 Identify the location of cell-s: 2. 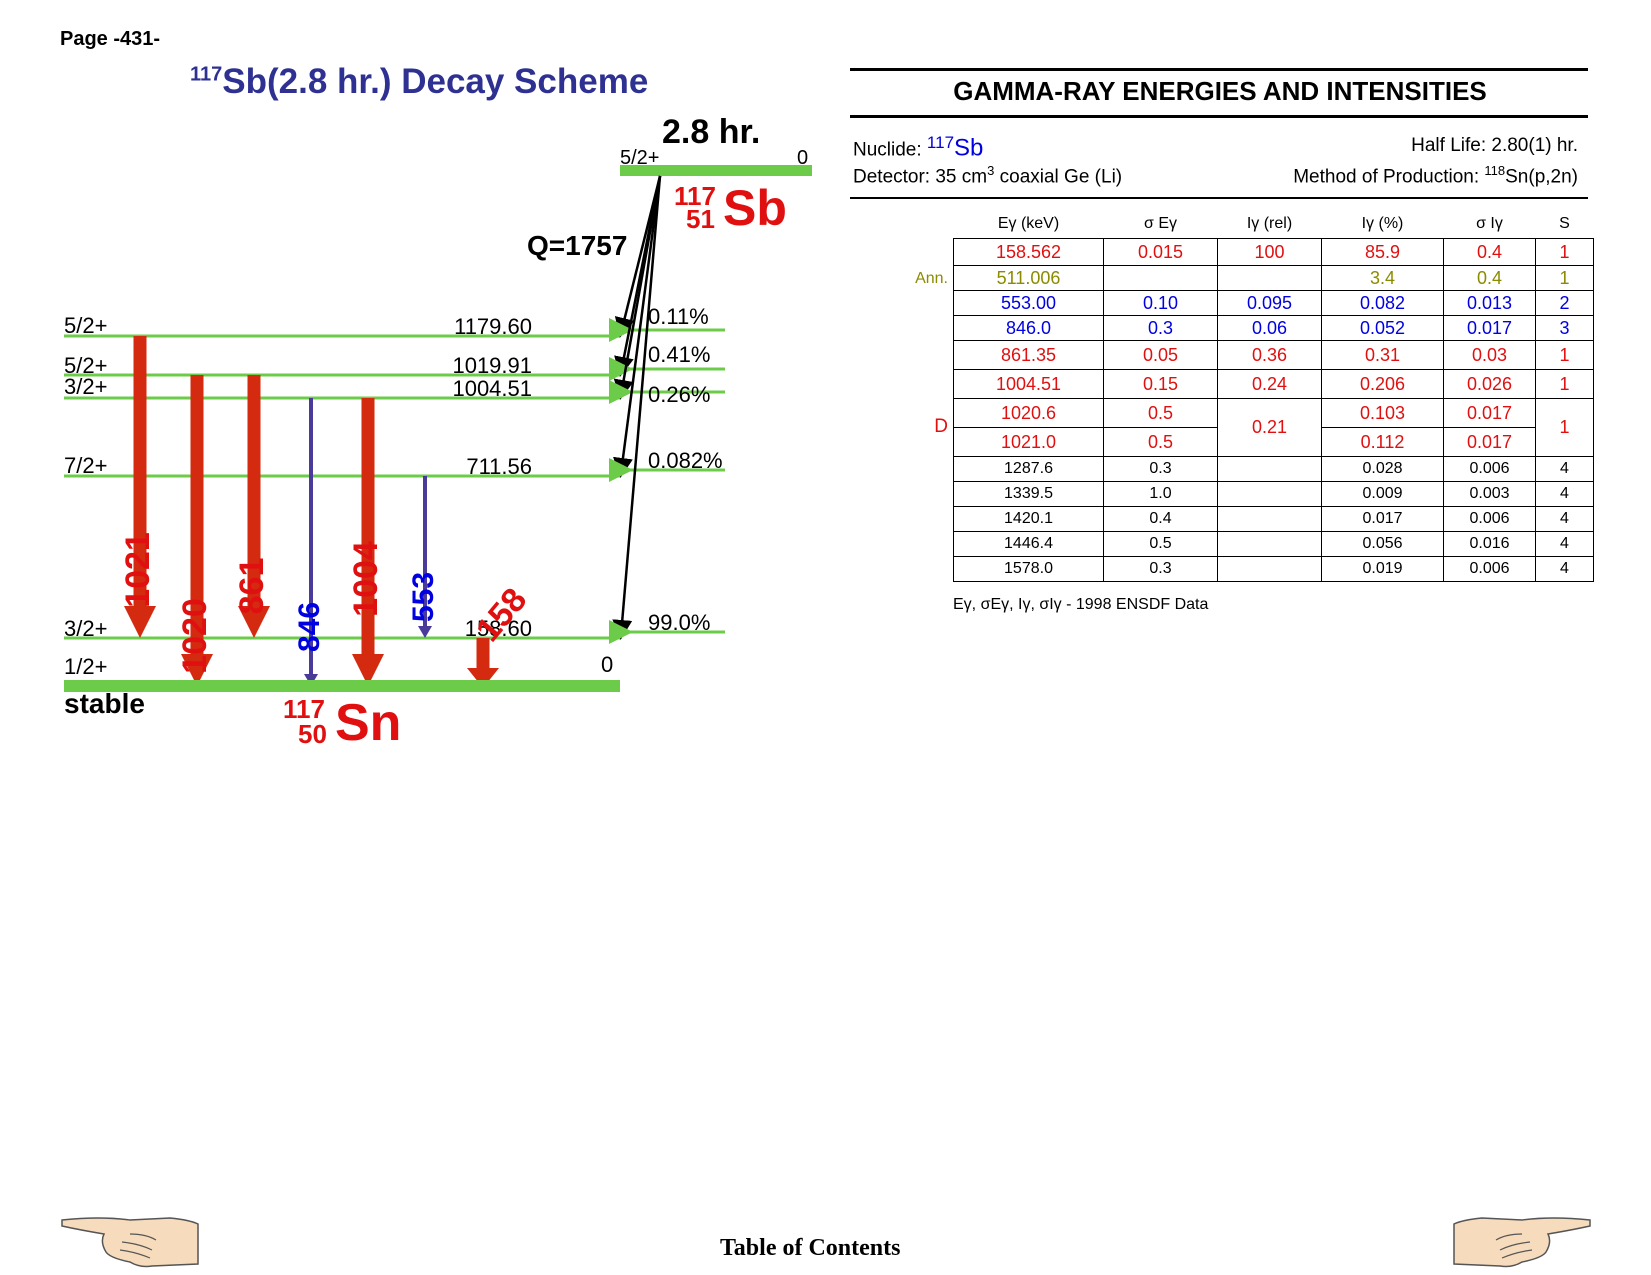
(1564, 303).